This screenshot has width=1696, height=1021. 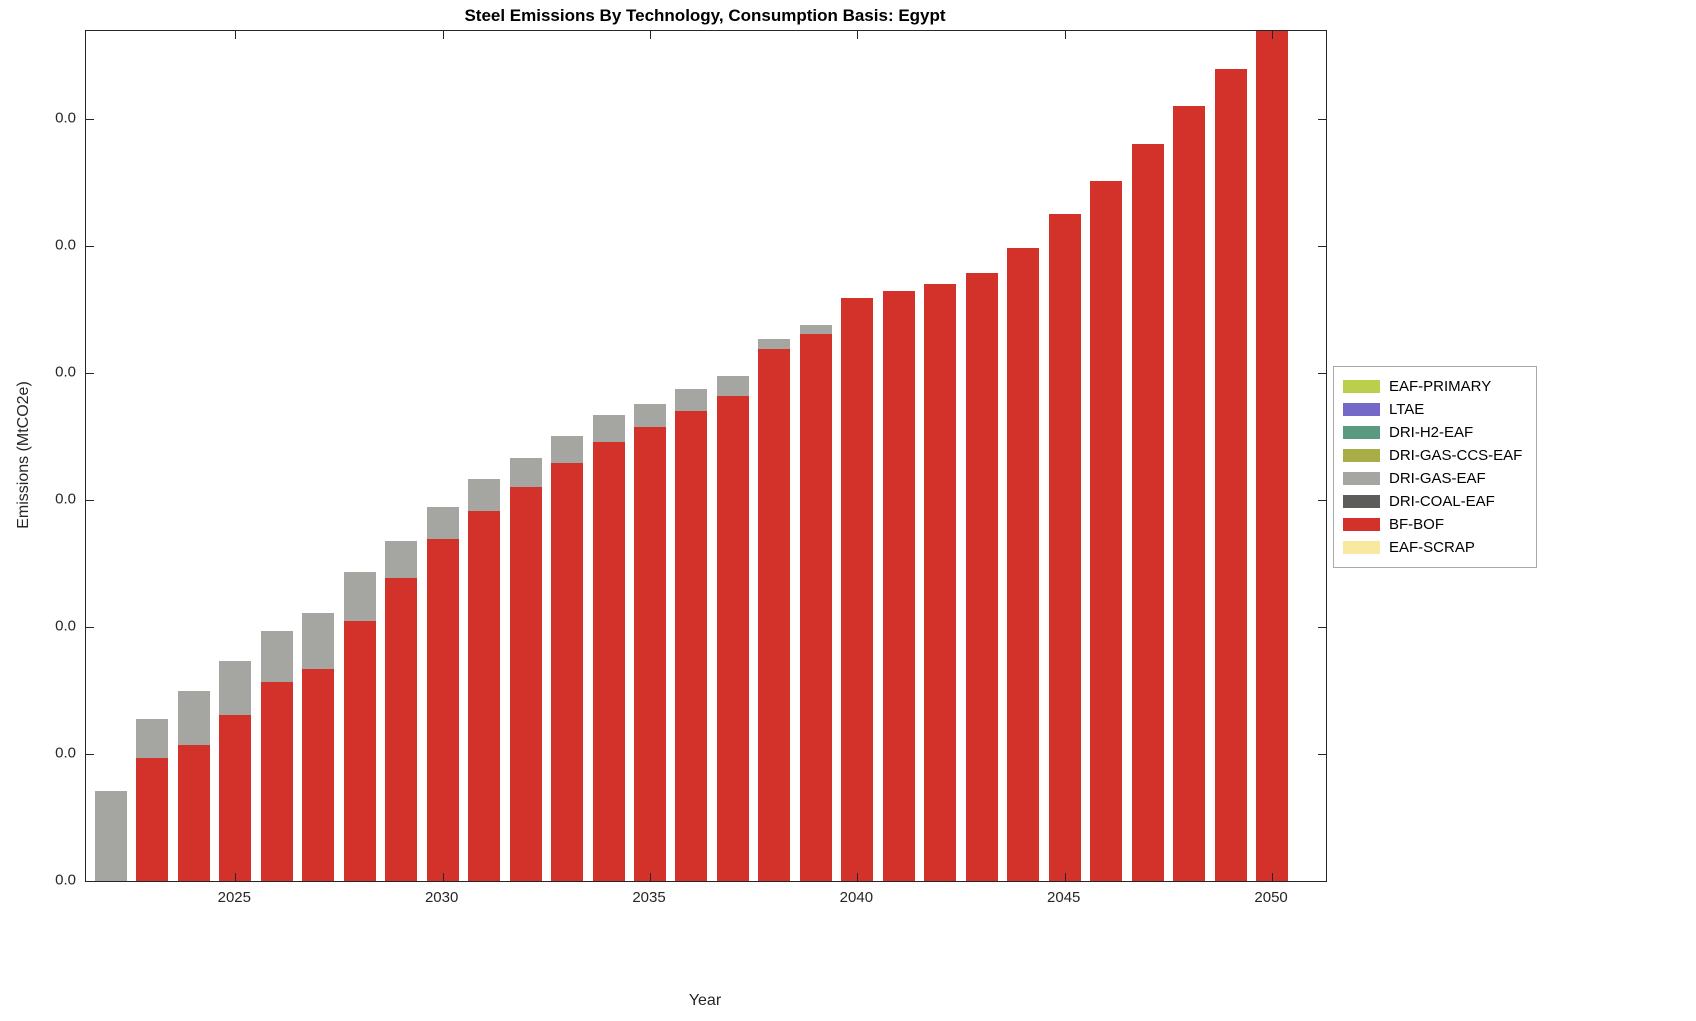 What do you see at coordinates (649, 897) in the screenshot?
I see `x-tick-label: 2035` at bounding box center [649, 897].